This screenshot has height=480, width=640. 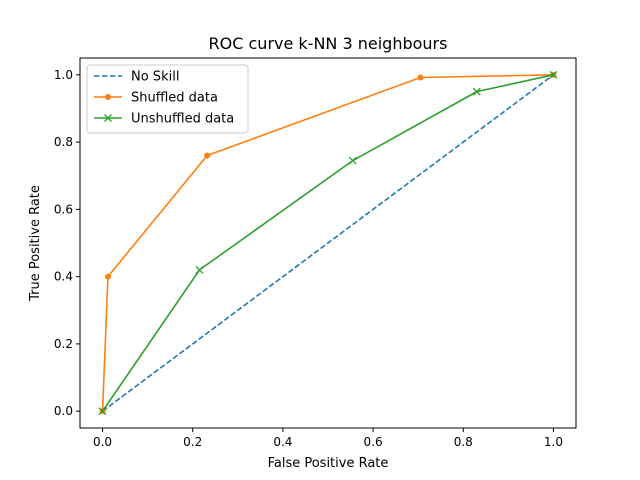 I want to click on legend-box, so click(x=167, y=99).